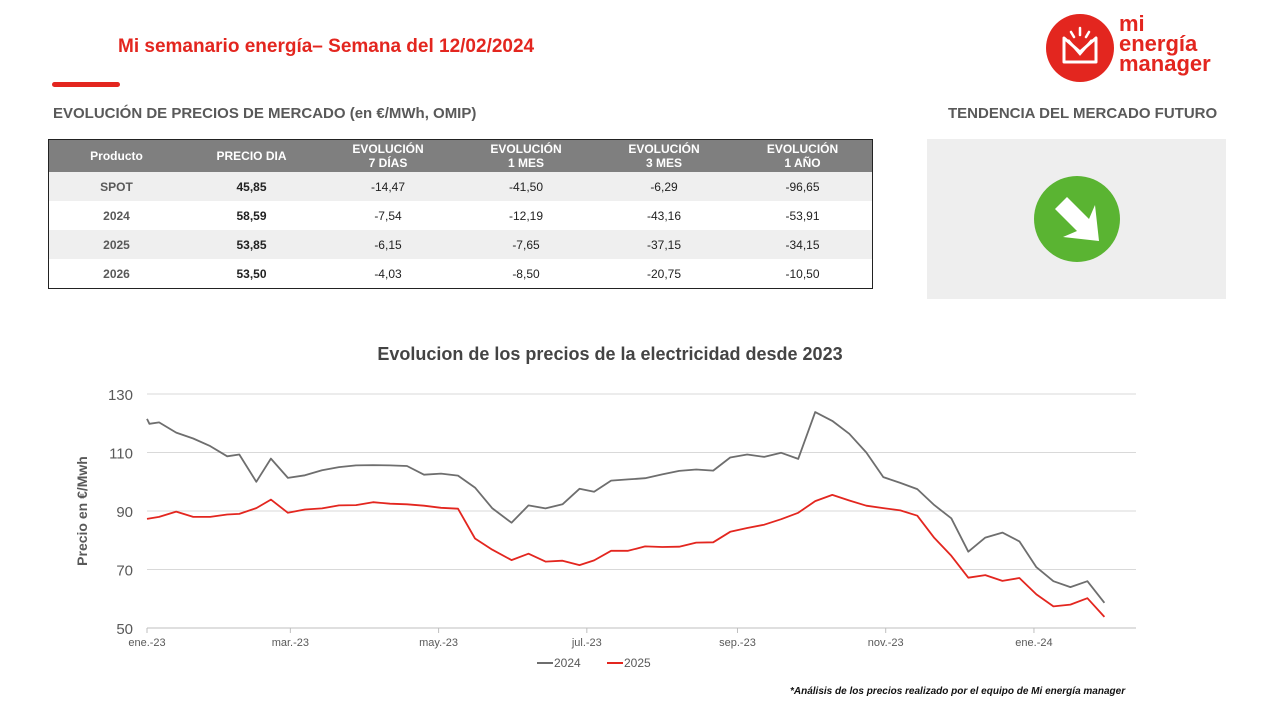 The height and width of the screenshot is (715, 1276). What do you see at coordinates (251, 155) in the screenshot?
I see `col-header-precio-dia: PRECIO DIA` at bounding box center [251, 155].